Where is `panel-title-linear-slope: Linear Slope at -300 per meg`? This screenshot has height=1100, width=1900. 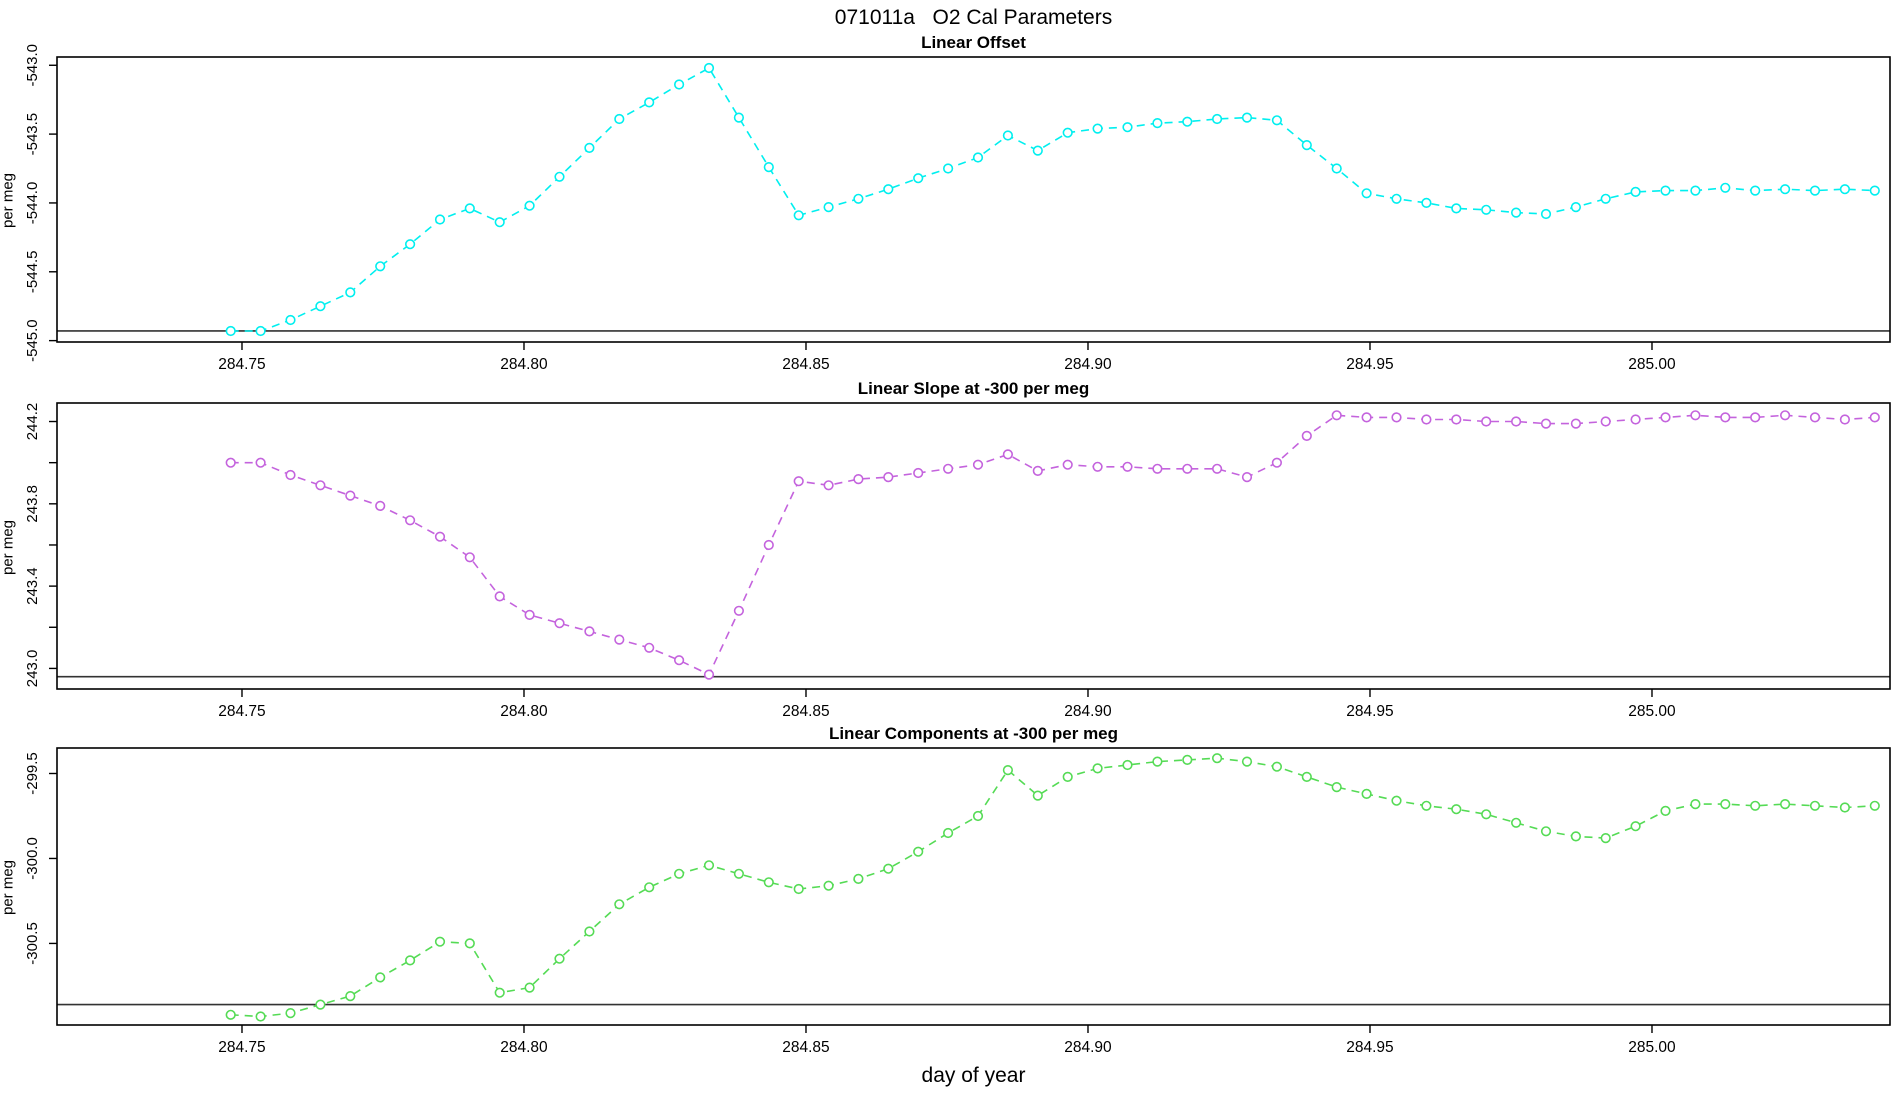 panel-title-linear-slope: Linear Slope at -300 per meg is located at coordinates (973, 388).